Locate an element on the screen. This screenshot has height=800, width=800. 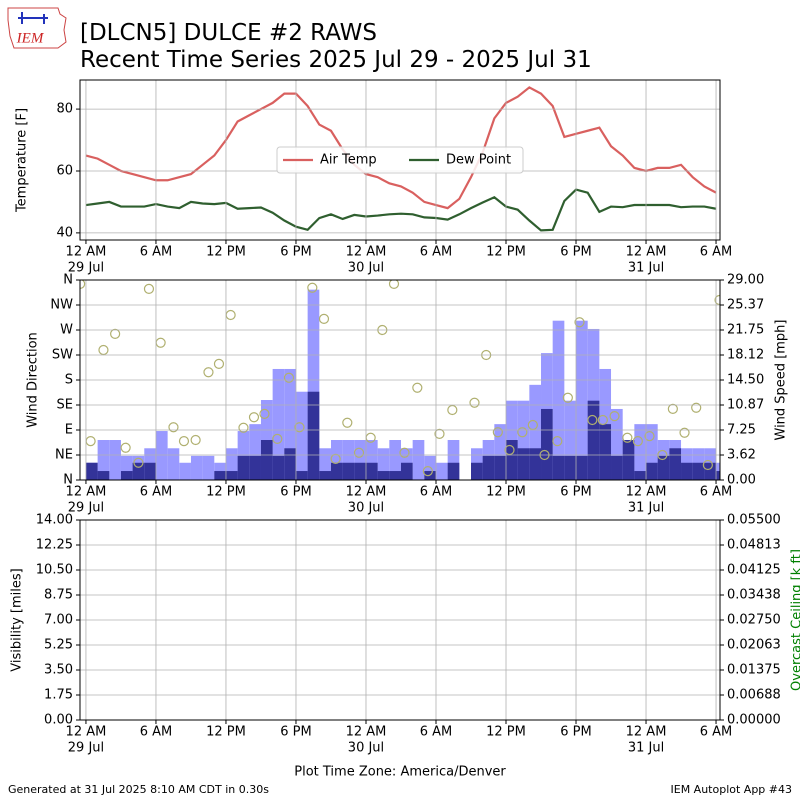
y2-tick-label: 10.87 is located at coordinates (745, 405).